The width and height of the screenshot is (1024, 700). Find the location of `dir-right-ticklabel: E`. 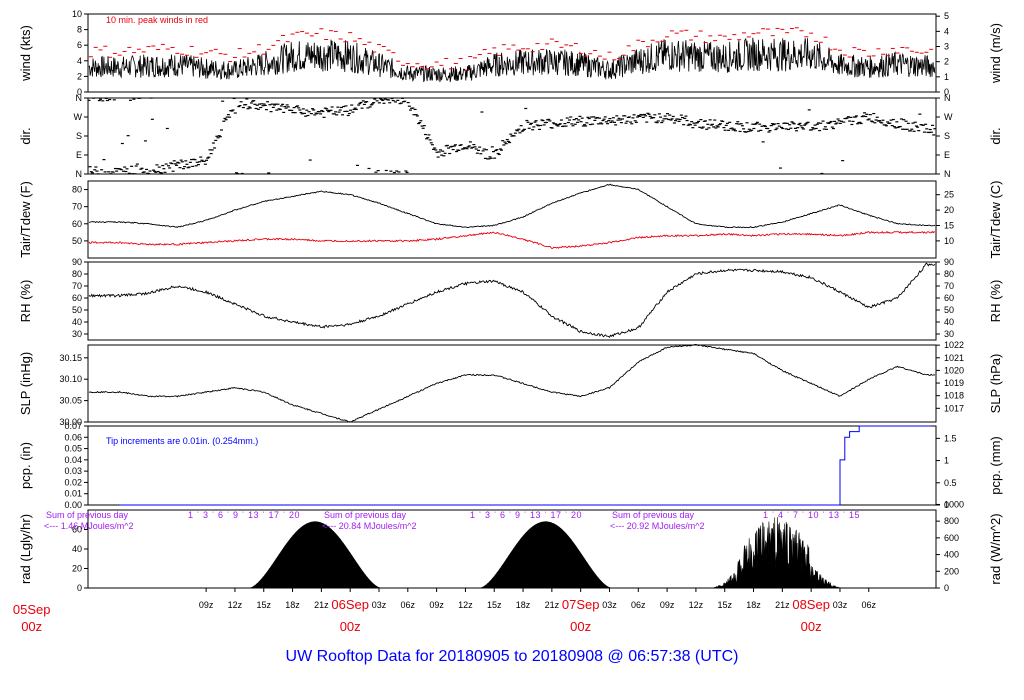

dir-right-ticklabel: E is located at coordinates (947, 155).